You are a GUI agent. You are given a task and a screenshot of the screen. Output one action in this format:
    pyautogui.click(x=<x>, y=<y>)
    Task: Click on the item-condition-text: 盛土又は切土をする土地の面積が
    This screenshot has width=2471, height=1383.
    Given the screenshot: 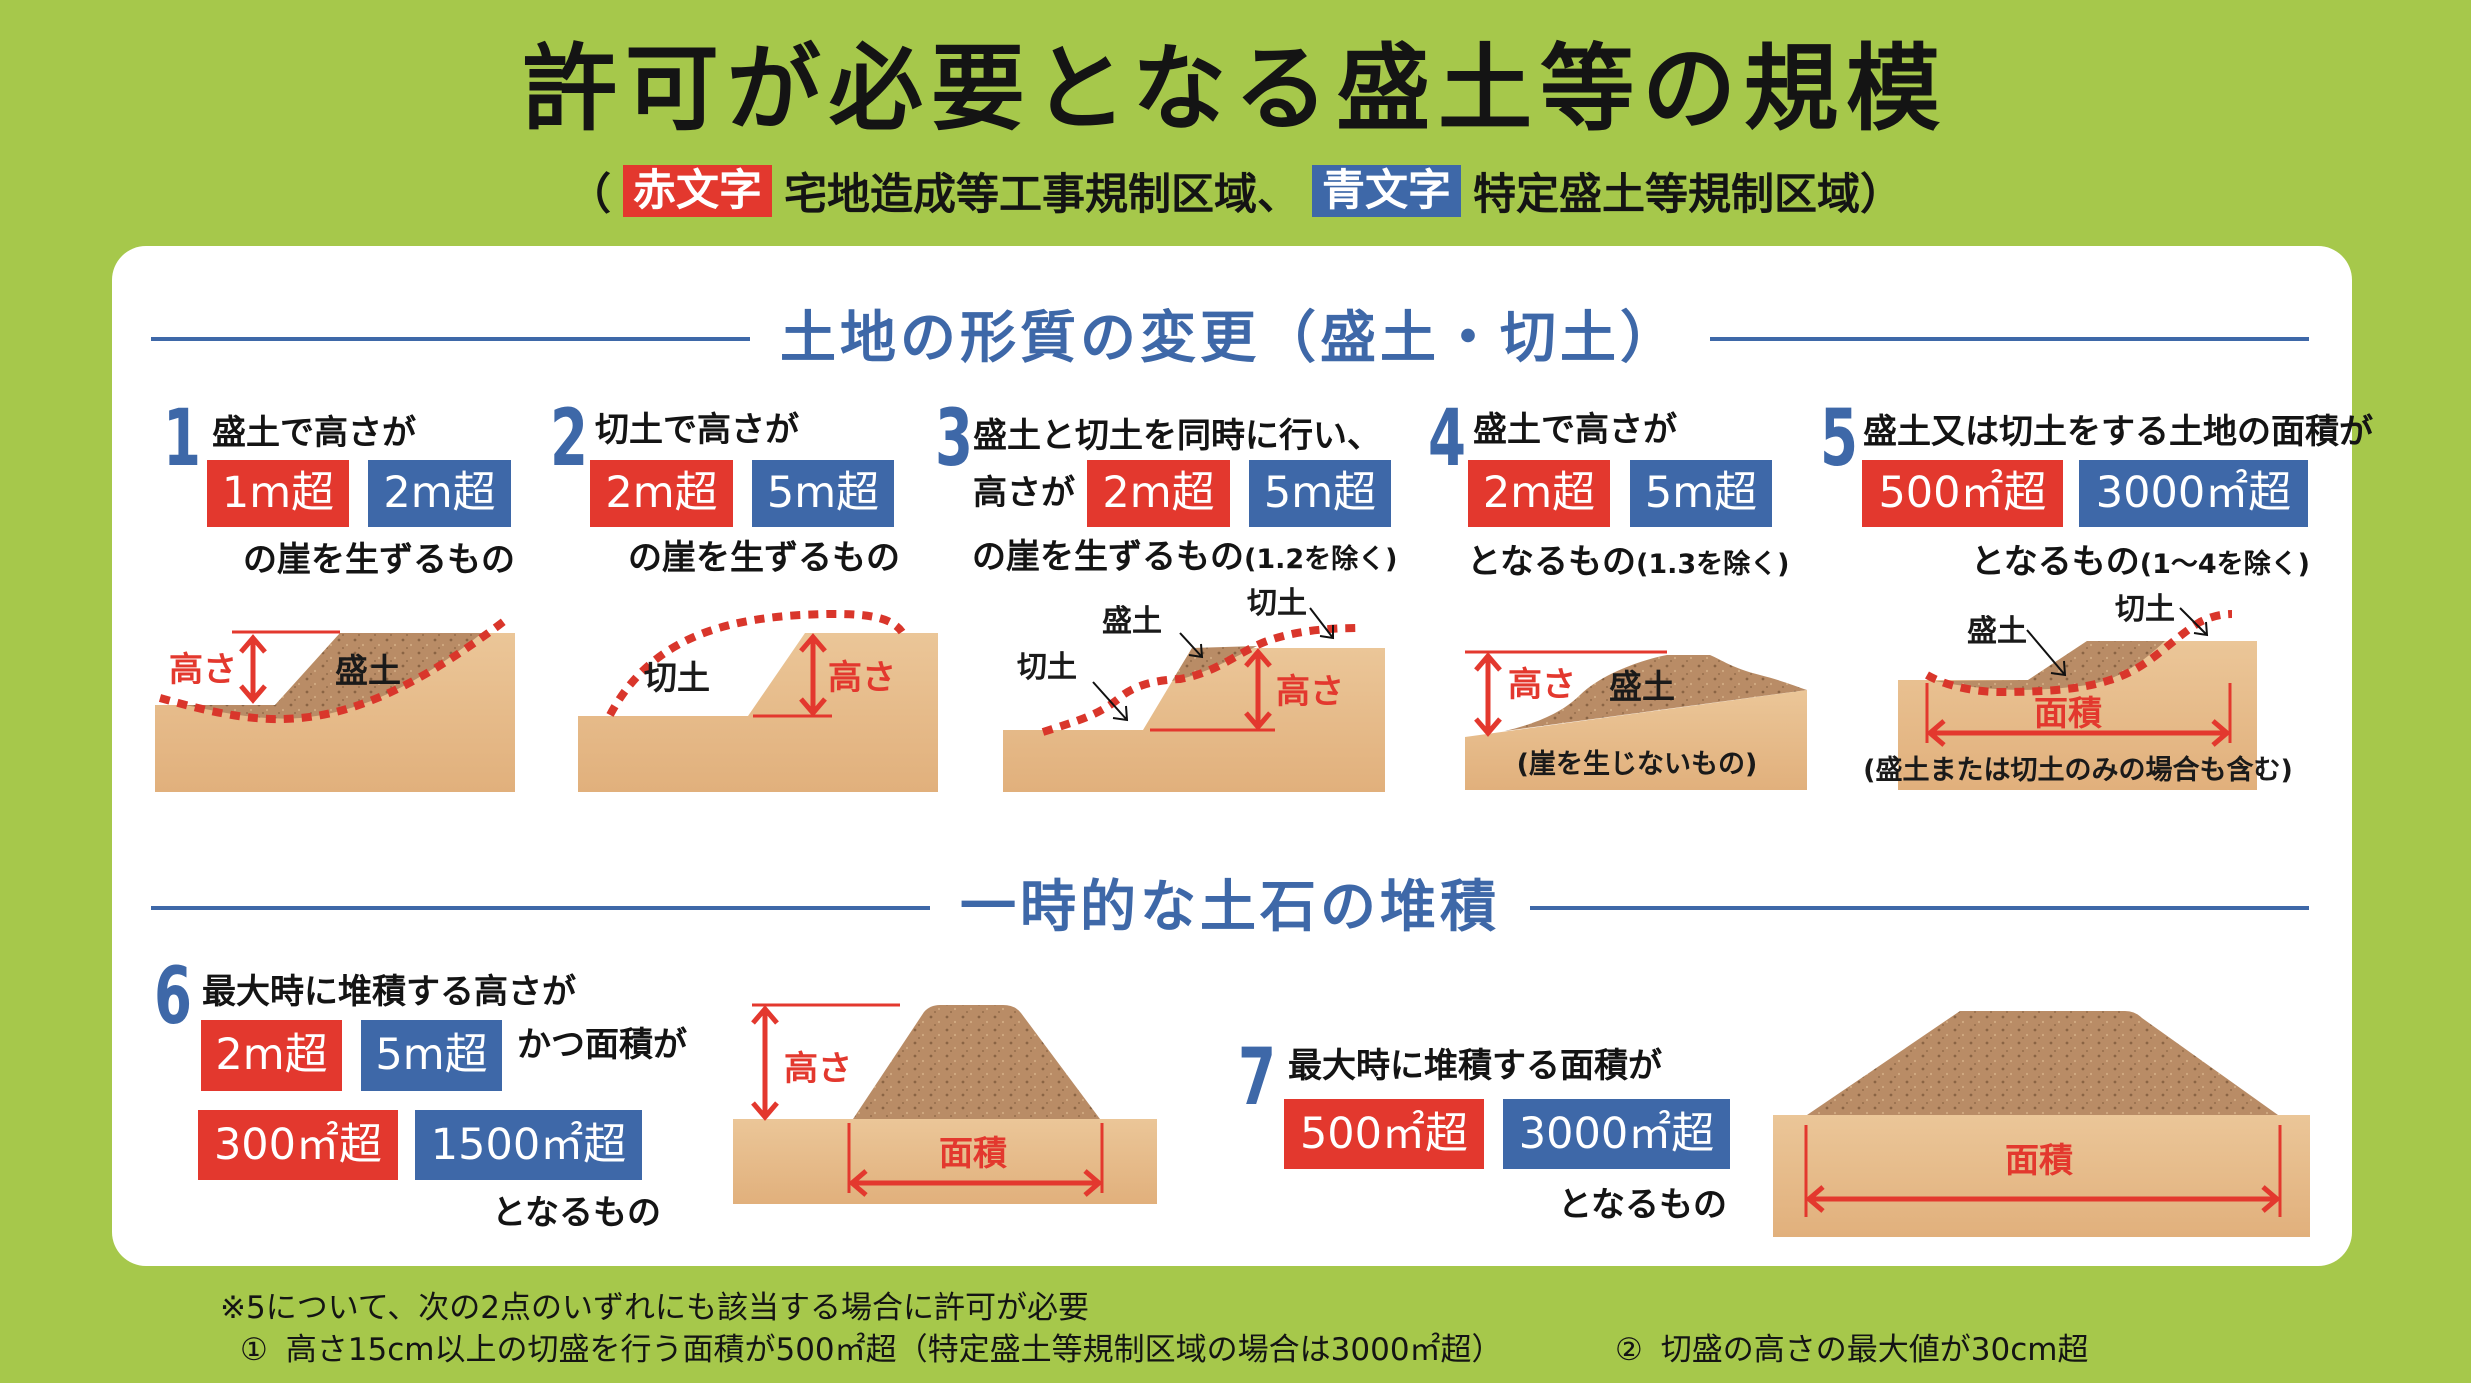 What is the action you would take?
    pyautogui.click(x=2118, y=432)
    